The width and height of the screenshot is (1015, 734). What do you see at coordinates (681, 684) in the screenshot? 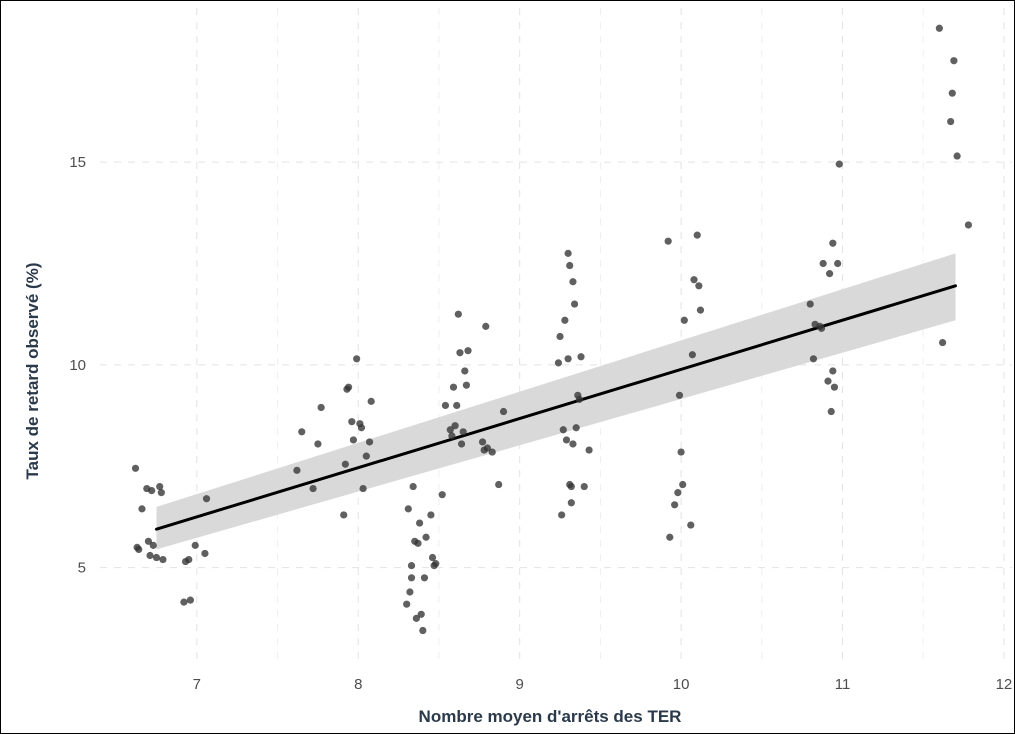
I see `x-tick-label: 10` at bounding box center [681, 684].